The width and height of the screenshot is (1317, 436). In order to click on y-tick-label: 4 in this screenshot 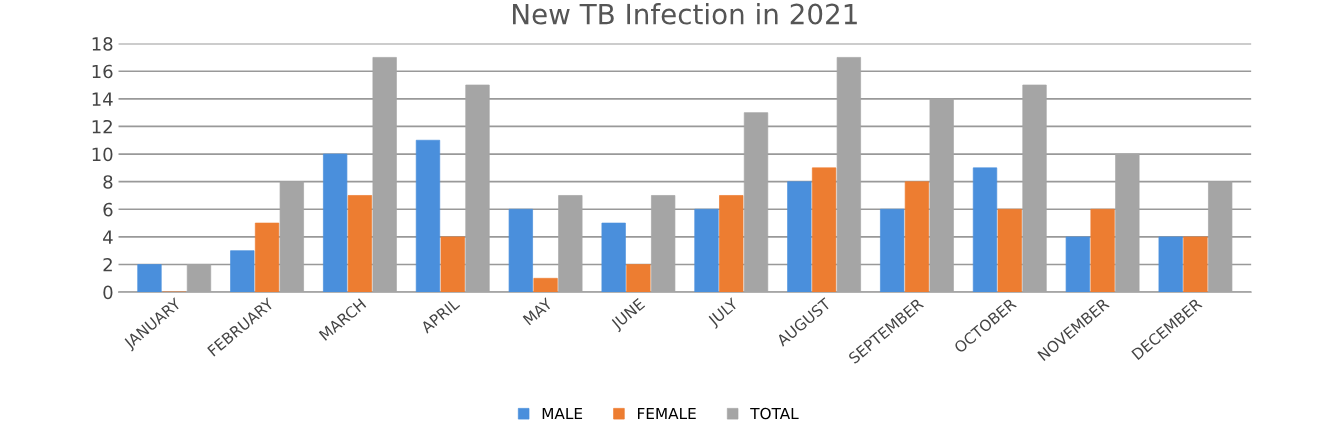, I will do `click(108, 237)`.